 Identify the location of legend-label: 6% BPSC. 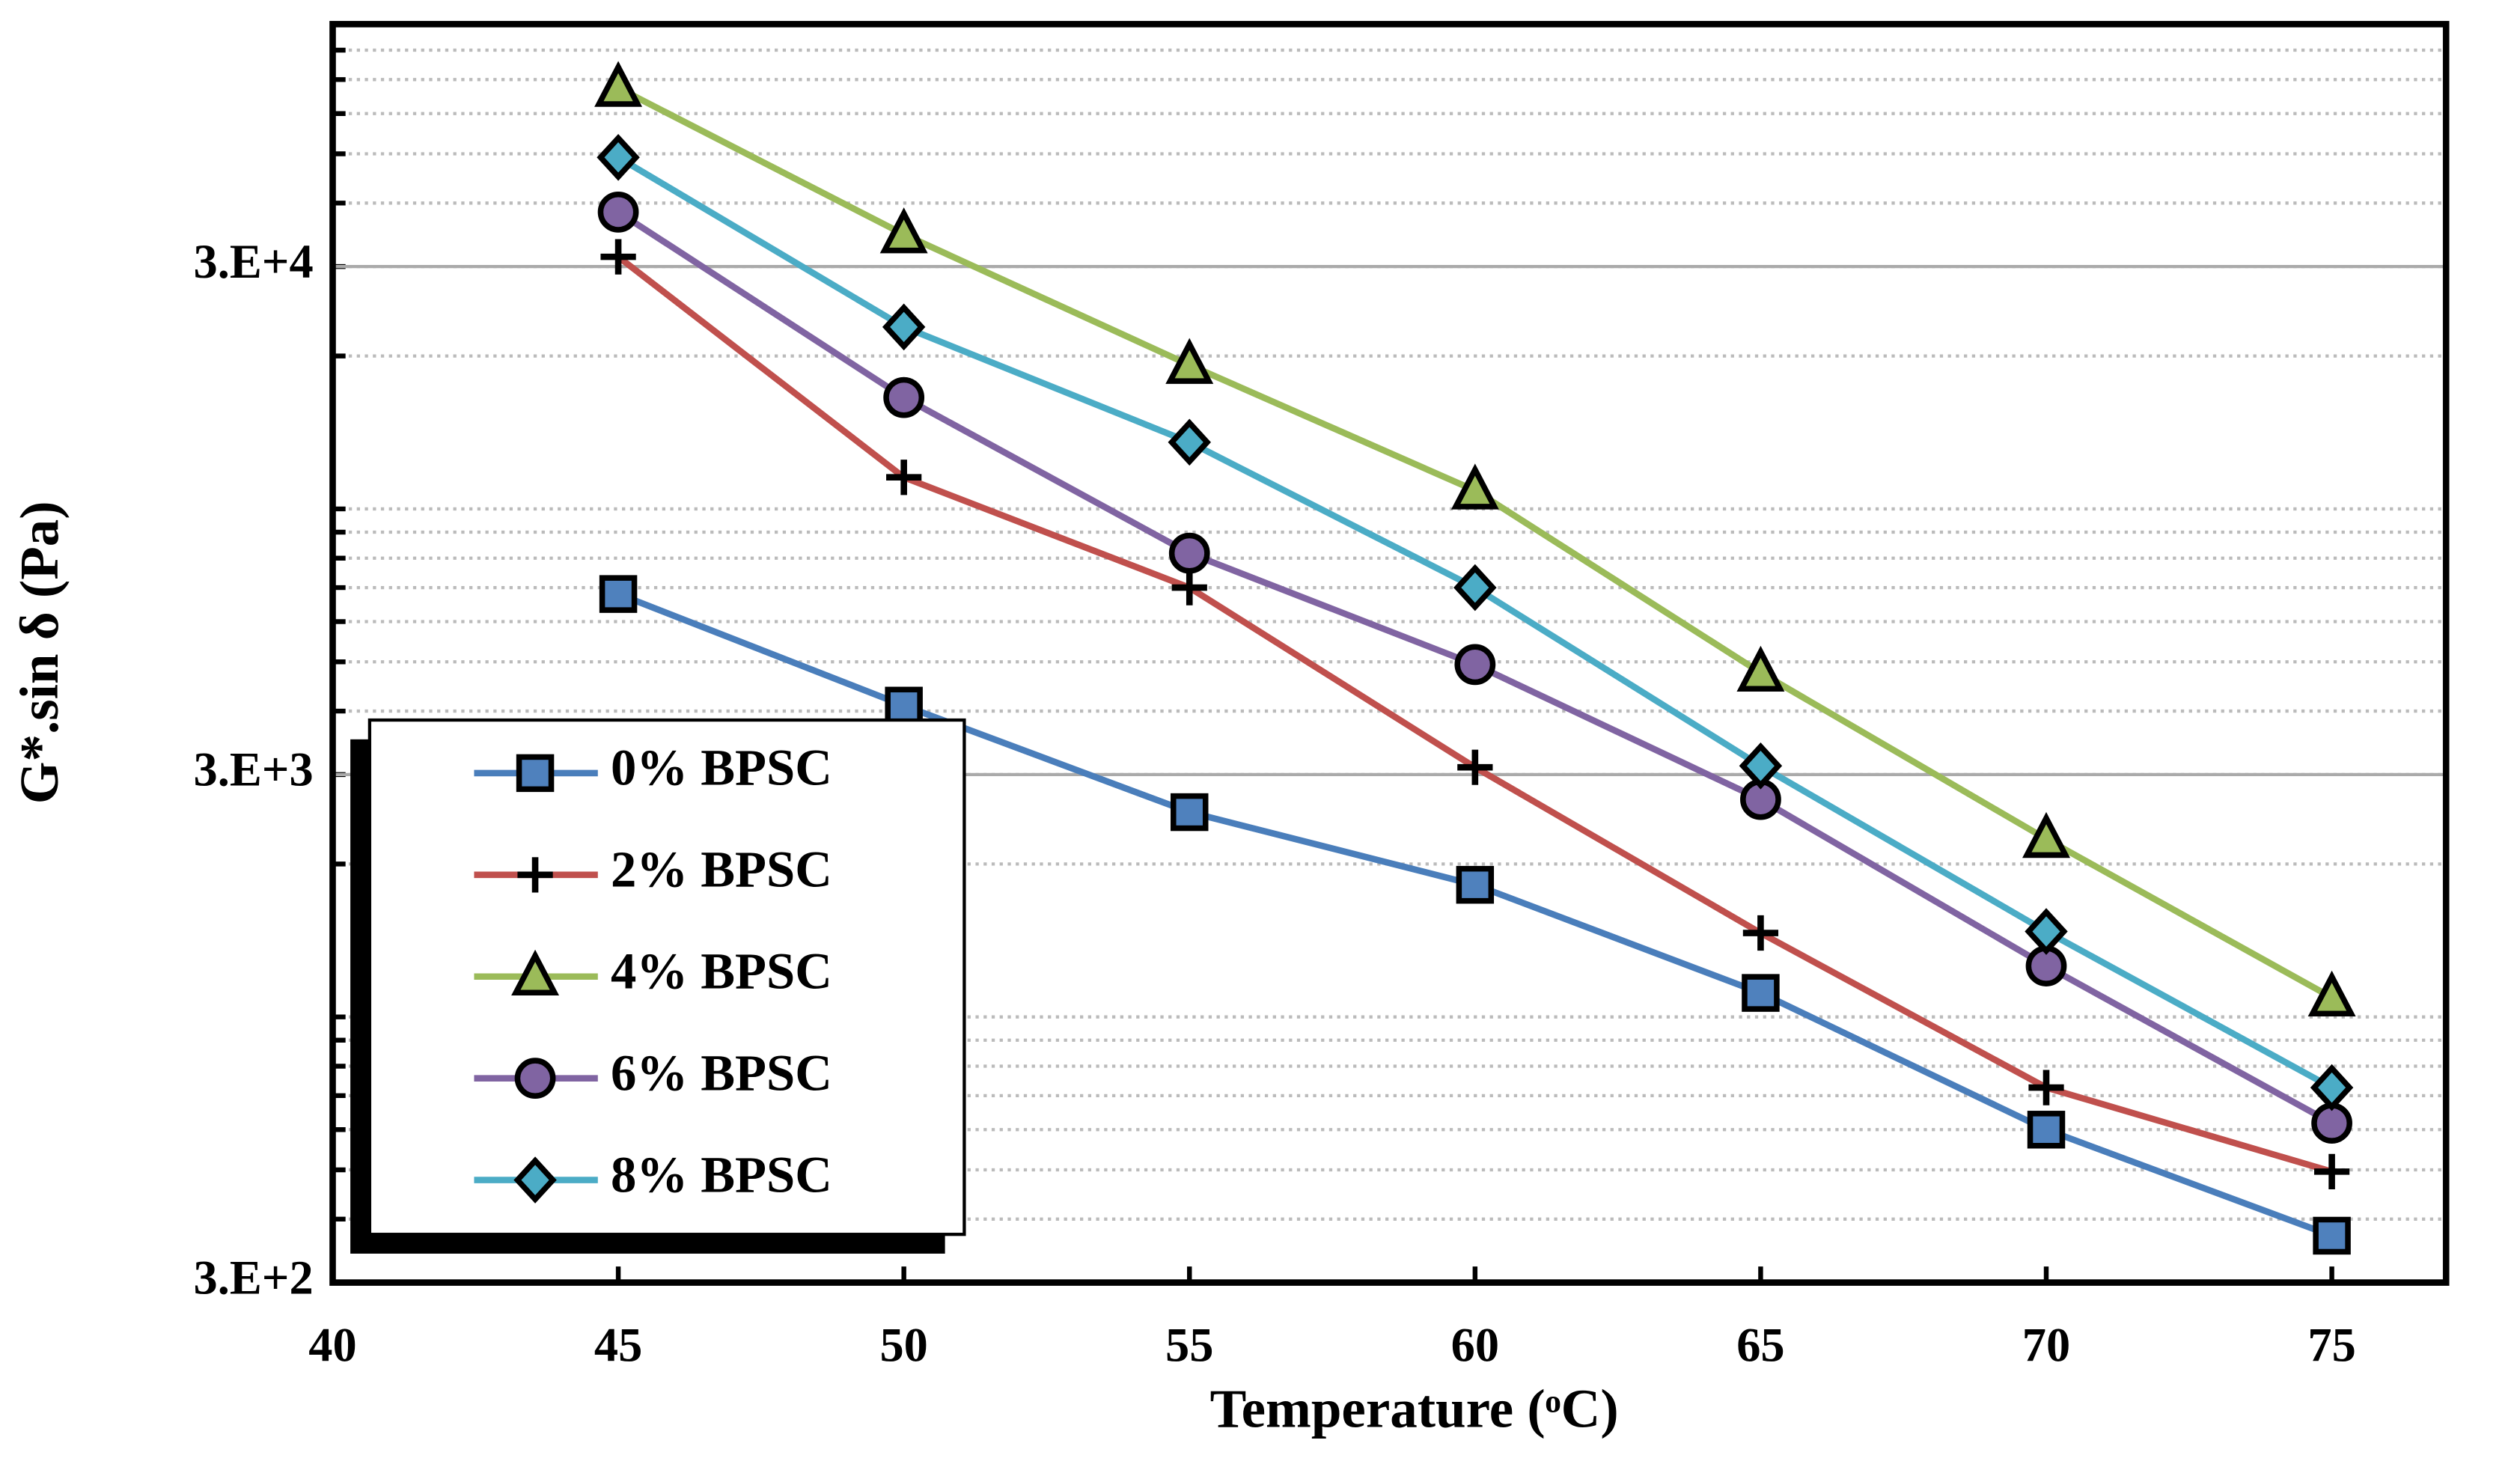
(721, 1072).